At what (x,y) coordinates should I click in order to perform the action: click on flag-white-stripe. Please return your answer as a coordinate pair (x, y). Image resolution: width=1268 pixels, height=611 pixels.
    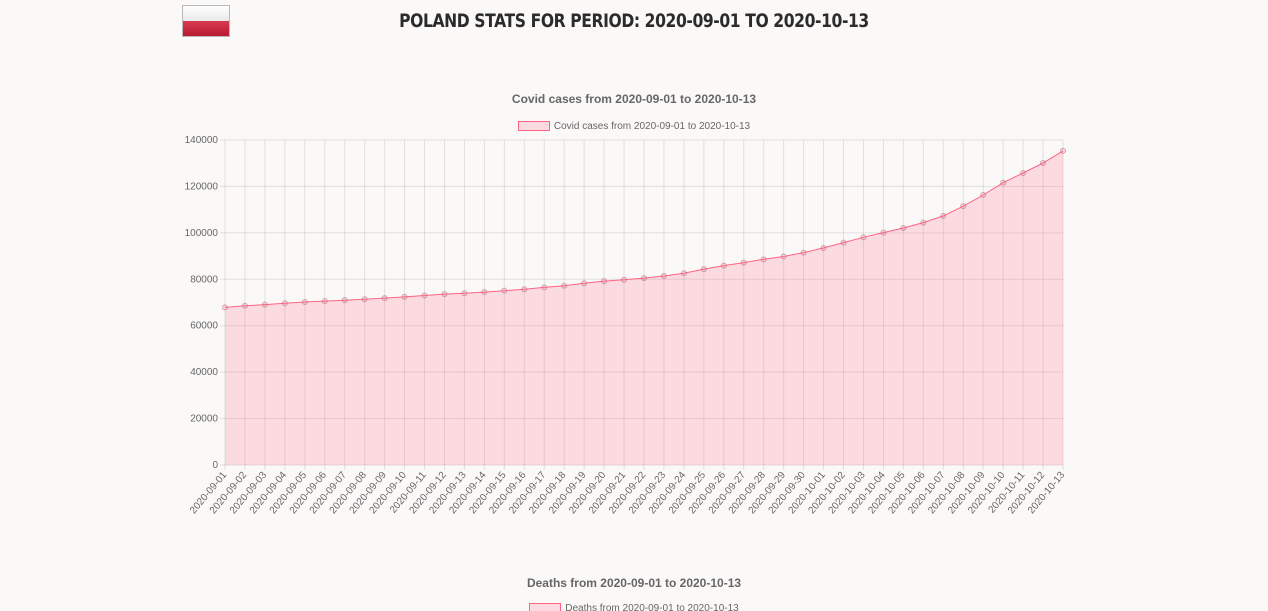
    Looking at the image, I should click on (206, 13).